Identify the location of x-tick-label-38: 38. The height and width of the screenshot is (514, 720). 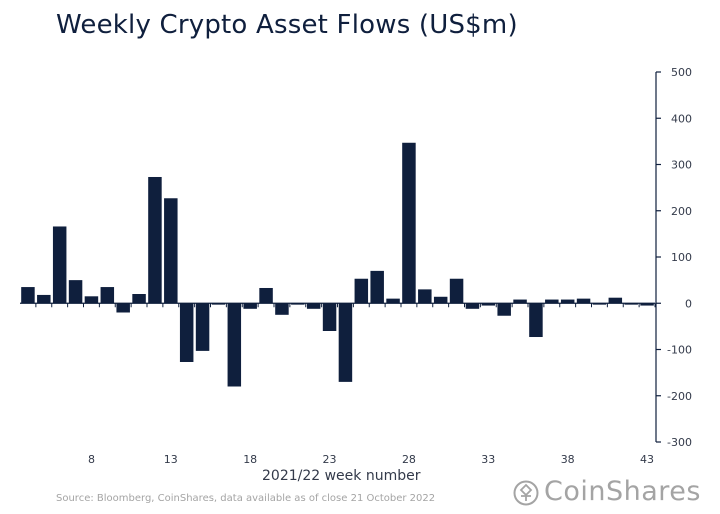
(568, 459).